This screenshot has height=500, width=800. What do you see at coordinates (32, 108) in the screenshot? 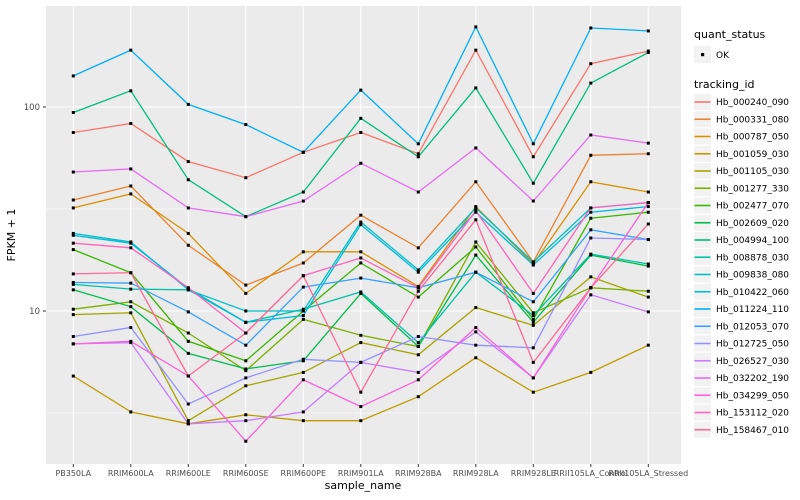
I see `y-tick-label: 100` at bounding box center [32, 108].